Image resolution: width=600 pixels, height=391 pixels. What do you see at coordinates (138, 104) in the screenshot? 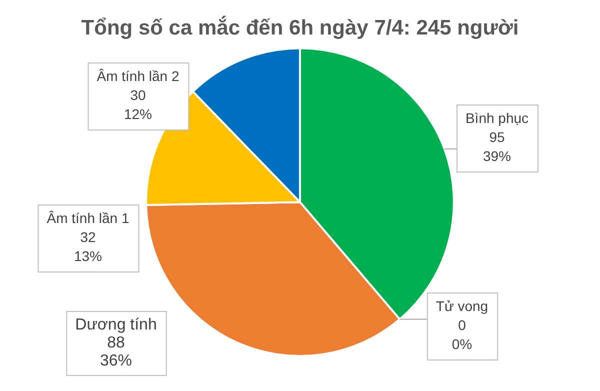
I see `data-label: 30 12%` at bounding box center [138, 104].